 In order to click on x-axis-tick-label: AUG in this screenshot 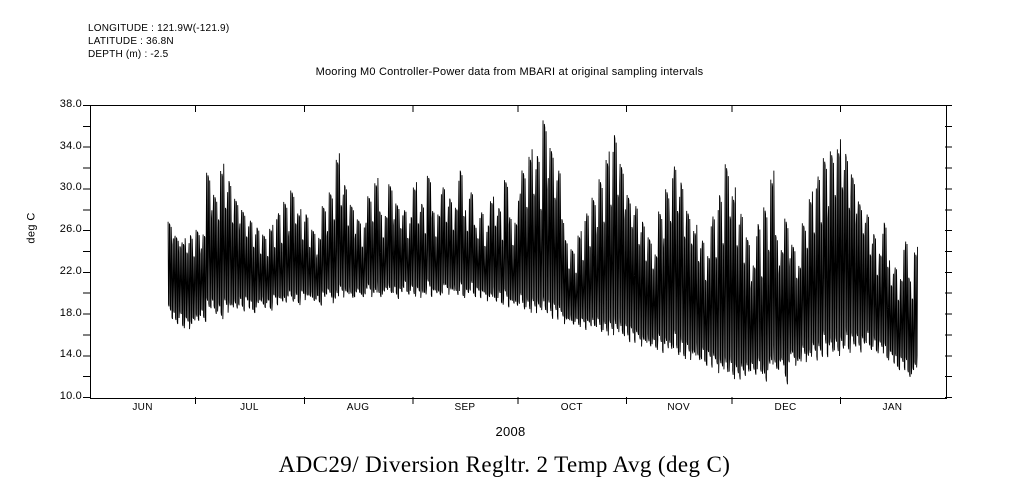, I will do `click(358, 407)`.